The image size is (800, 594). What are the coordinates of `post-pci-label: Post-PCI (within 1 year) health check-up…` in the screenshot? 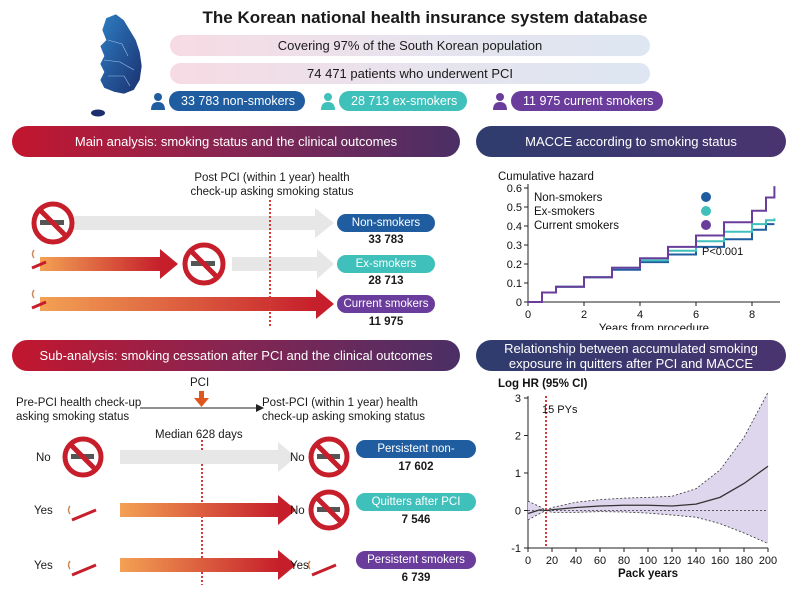 It's located at (343, 410).